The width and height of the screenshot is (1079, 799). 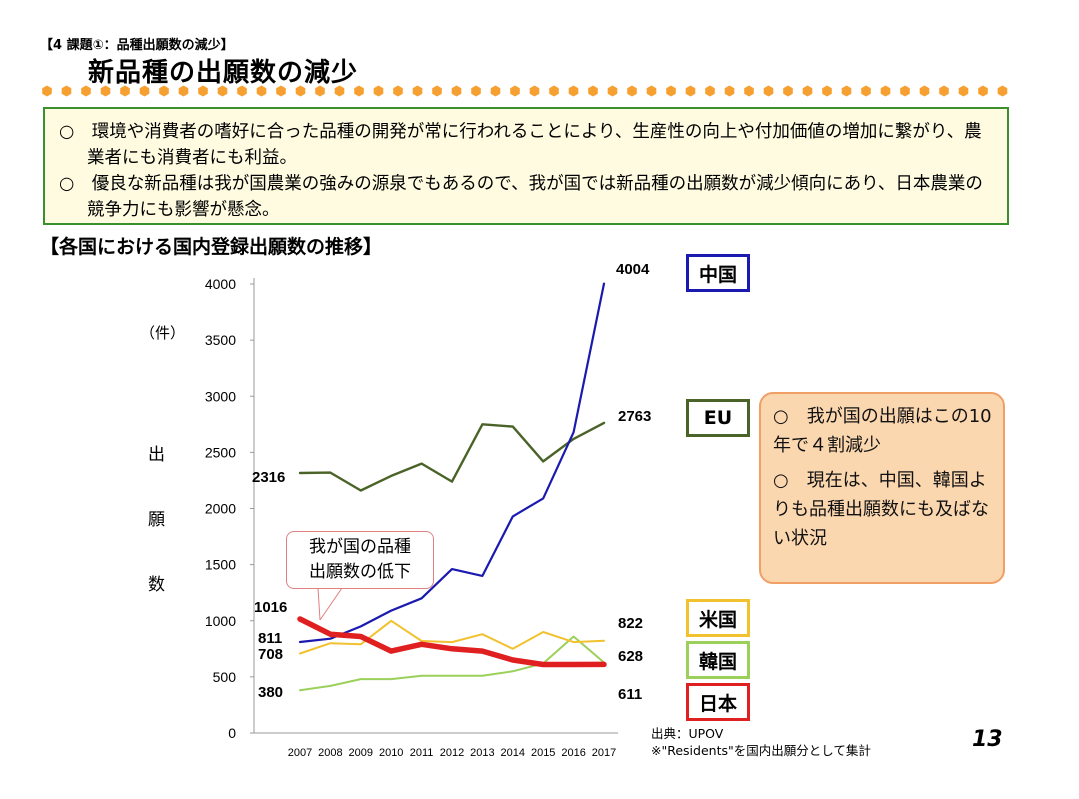 I want to click on legend-eu: EU, so click(x=718, y=418).